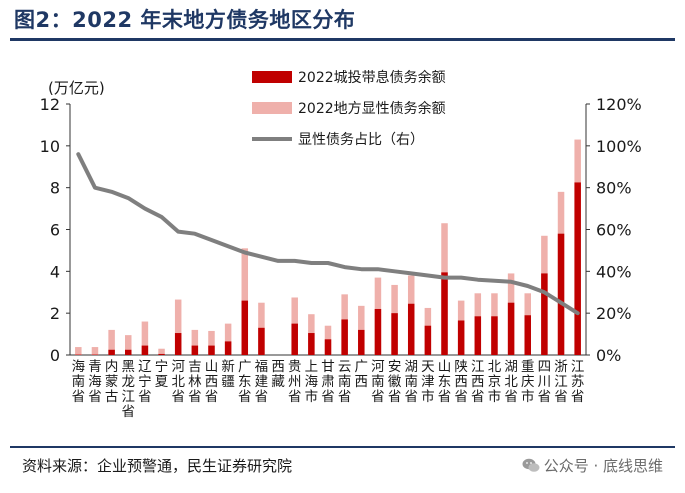  I want to click on y-tick-label: 2, so click(55, 313).